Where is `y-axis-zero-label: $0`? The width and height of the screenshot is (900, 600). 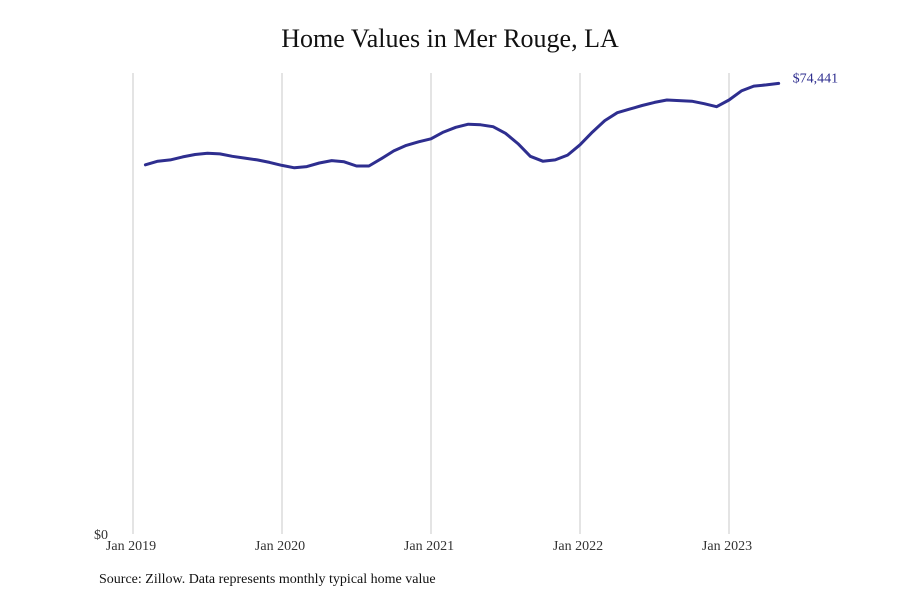 y-axis-zero-label: $0 is located at coordinates (101, 535).